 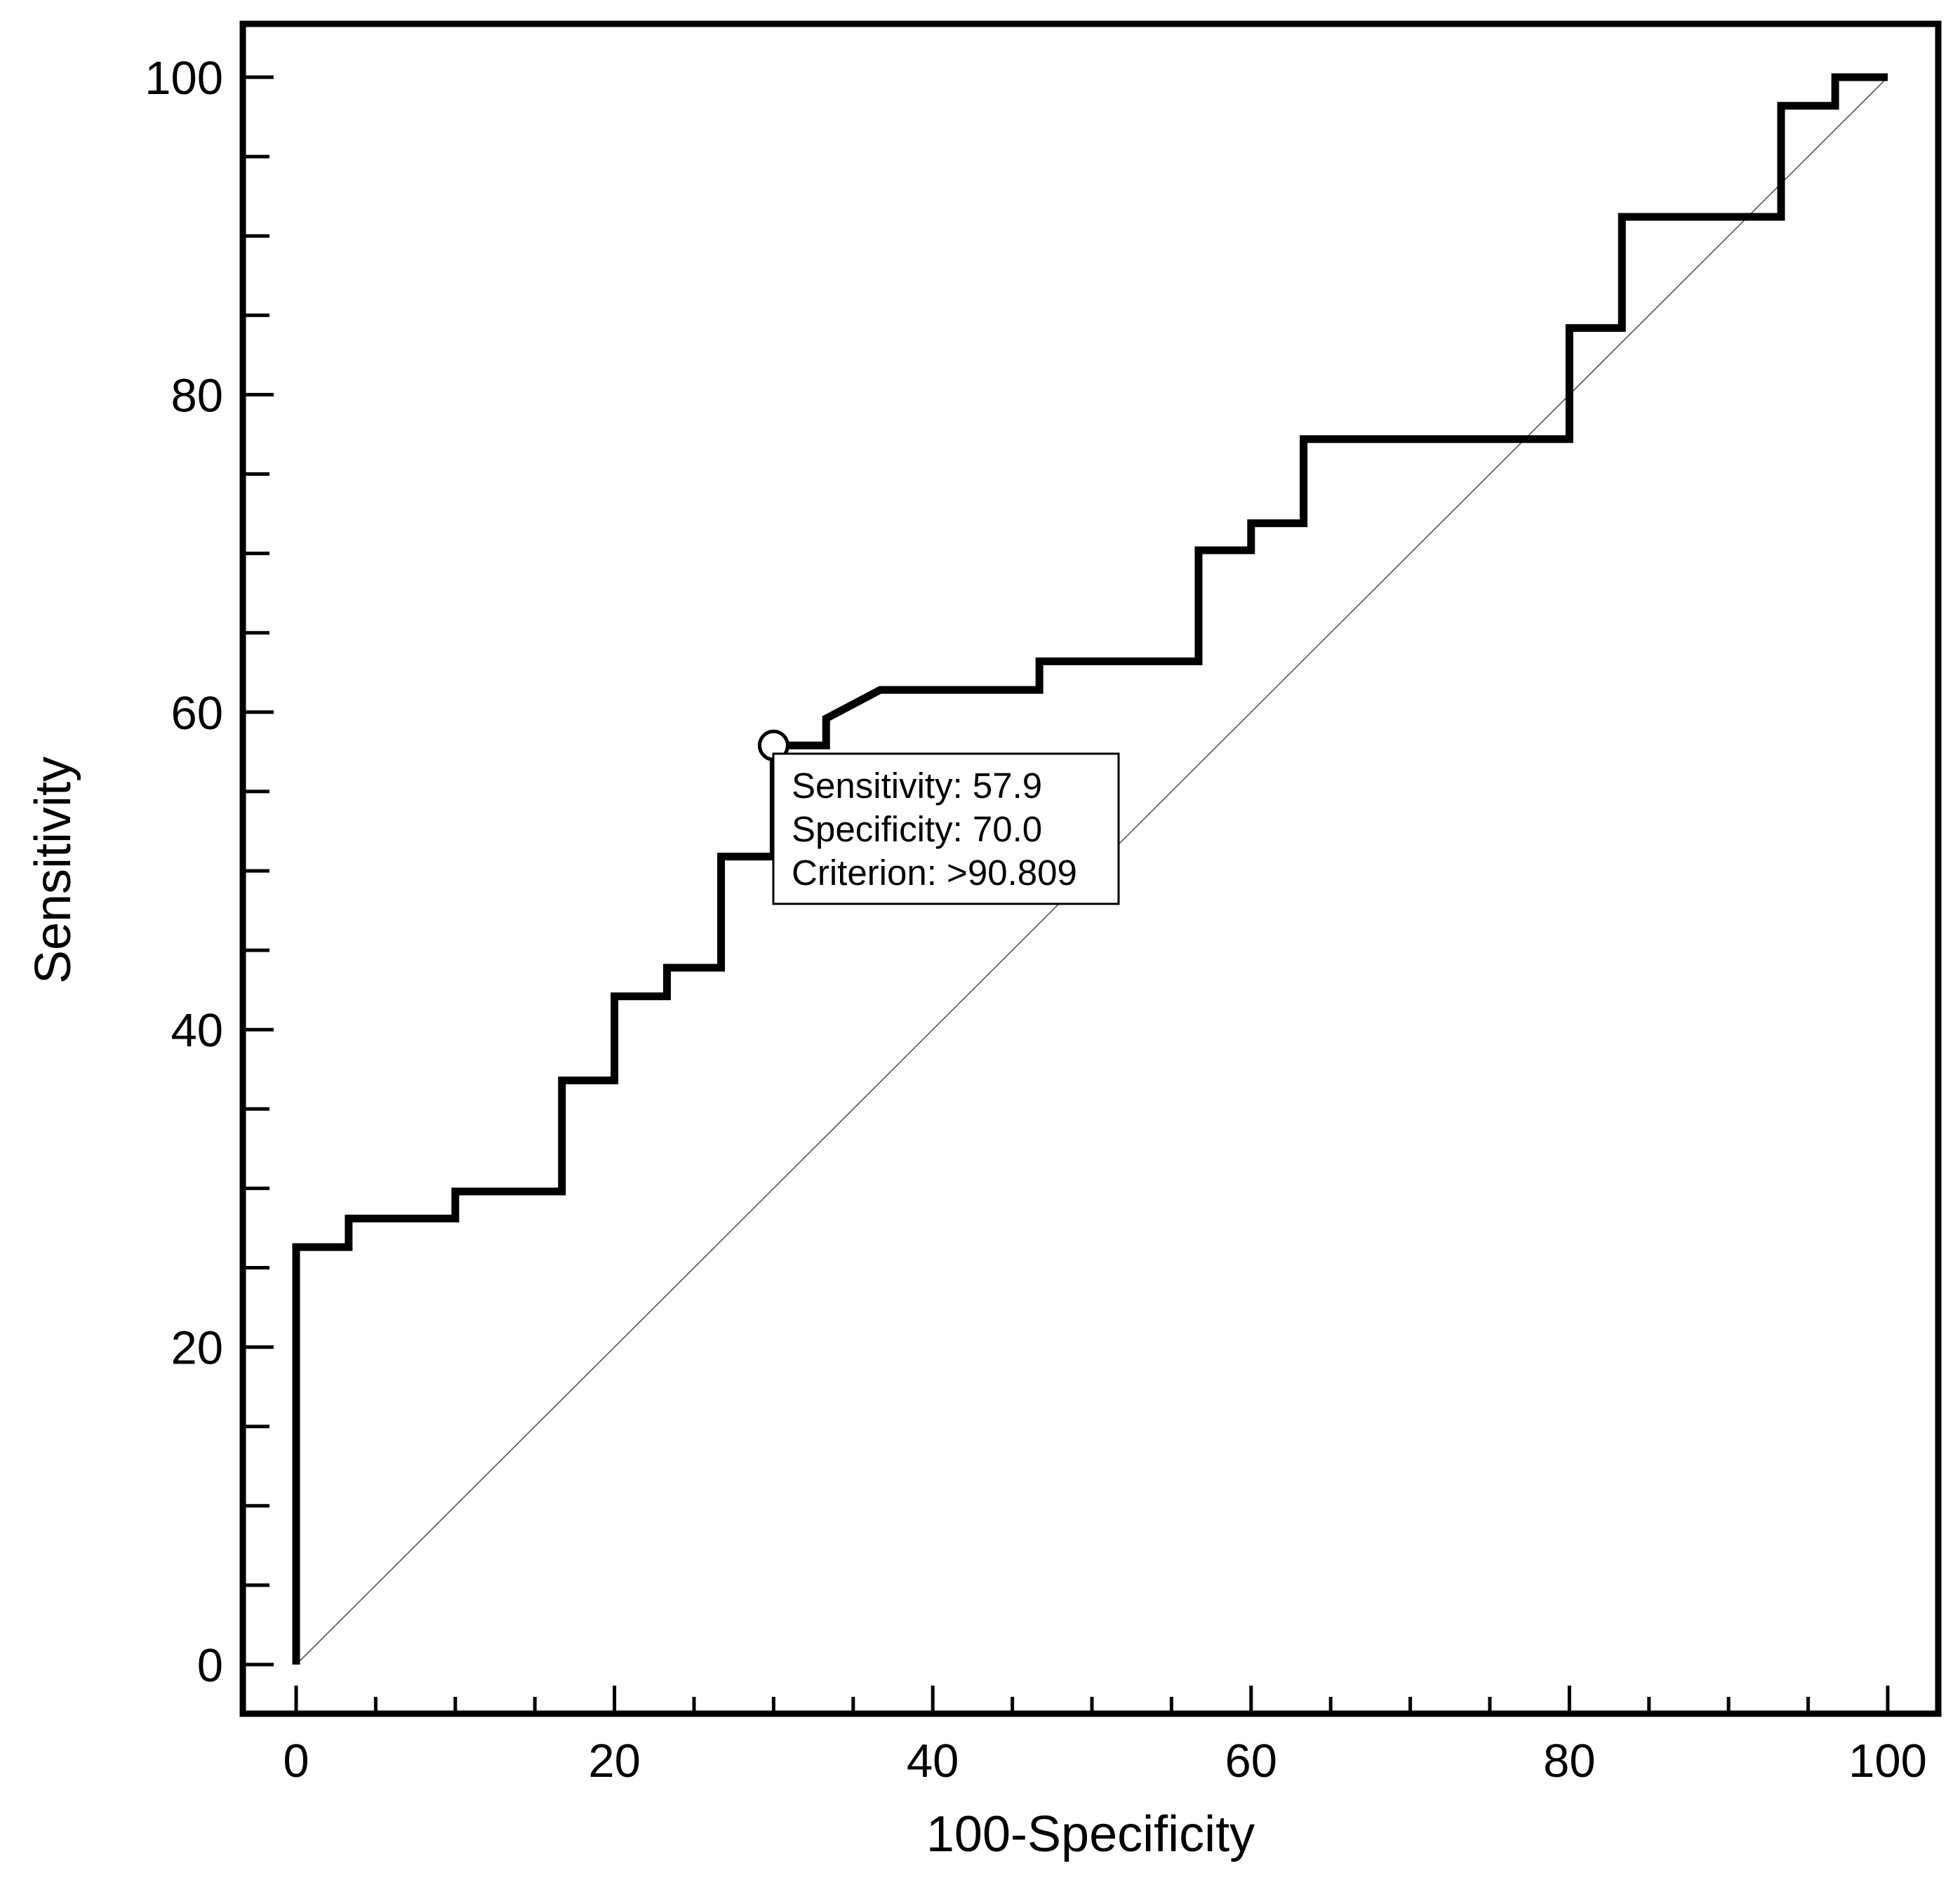 What do you see at coordinates (1105, 1761) in the screenshot?
I see `x-tick-labels: 0 20 40 60 80 100` at bounding box center [1105, 1761].